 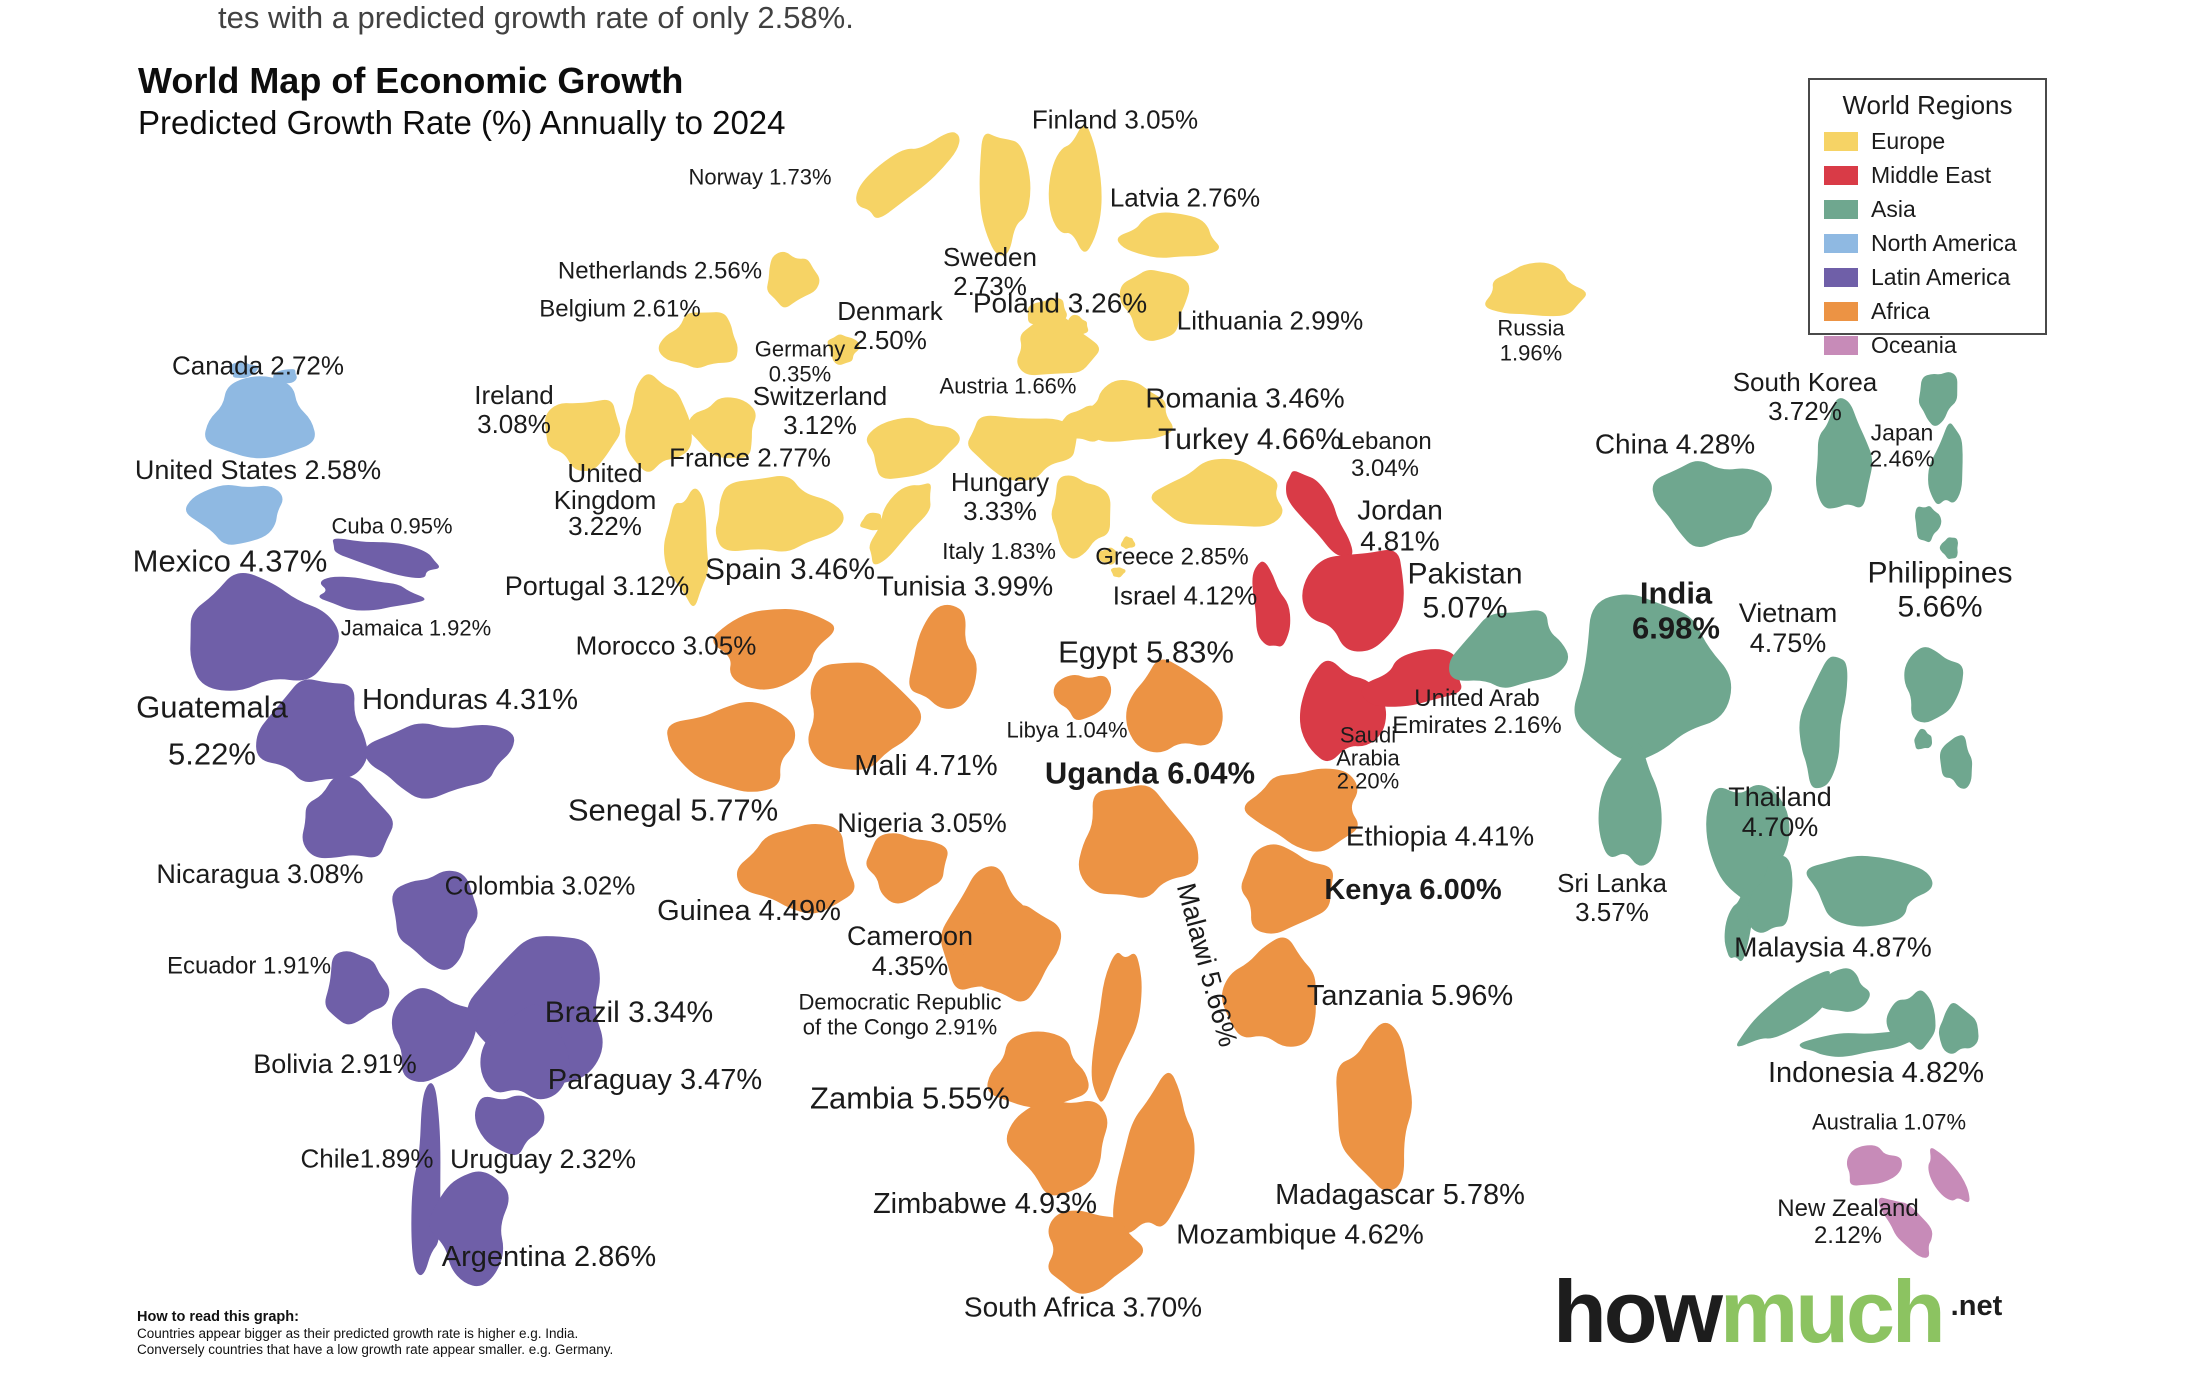 I want to click on legend-swatch-oceania, so click(x=1841, y=345).